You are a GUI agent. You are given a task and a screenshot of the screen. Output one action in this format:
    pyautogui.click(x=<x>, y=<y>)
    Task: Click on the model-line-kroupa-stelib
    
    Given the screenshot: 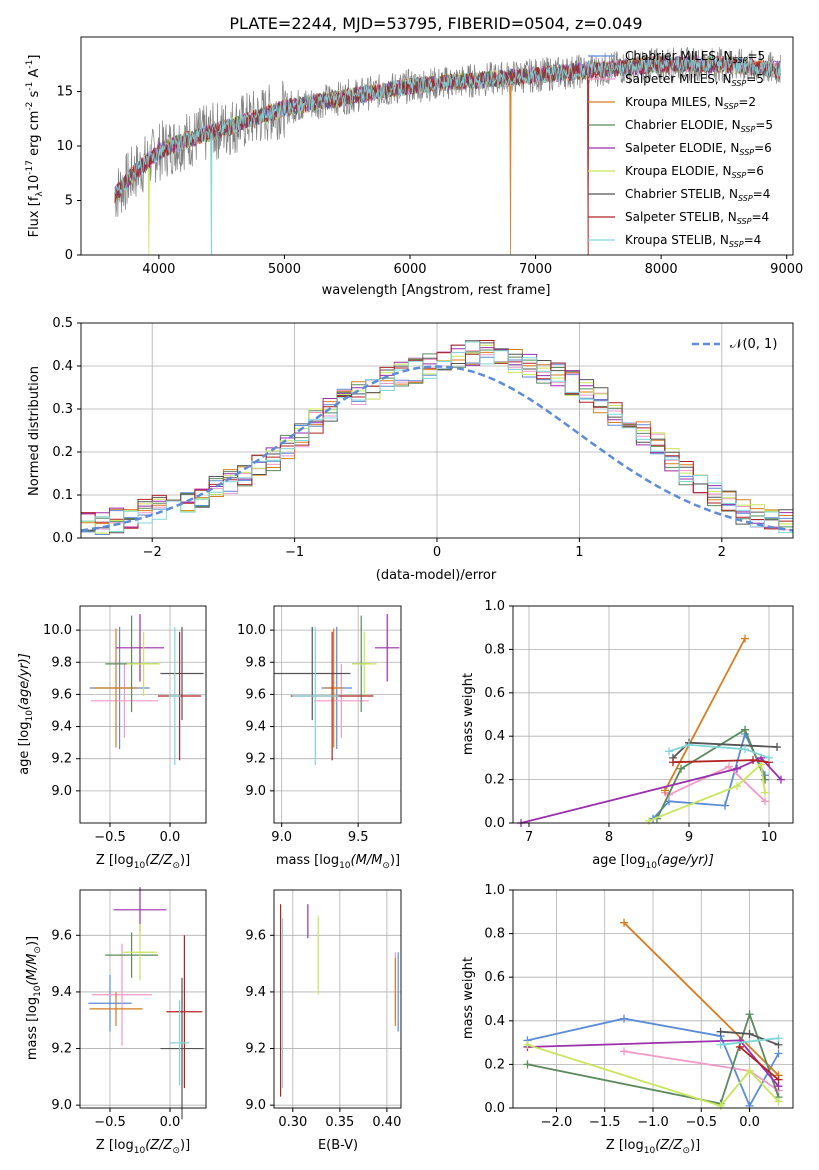 What is the action you would take?
    pyautogui.click(x=447, y=155)
    